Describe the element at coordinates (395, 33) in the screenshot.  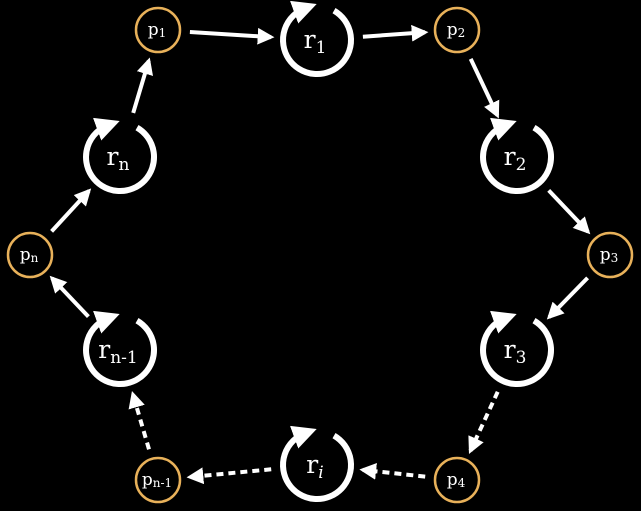
I see `edge-r1-to-p2-arrow` at that location.